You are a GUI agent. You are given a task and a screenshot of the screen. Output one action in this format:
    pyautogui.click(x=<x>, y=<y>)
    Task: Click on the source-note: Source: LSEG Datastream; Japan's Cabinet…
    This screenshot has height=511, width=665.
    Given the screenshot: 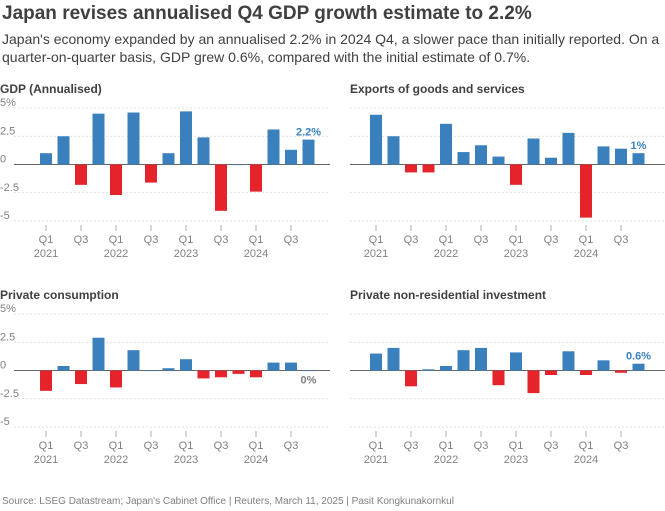 What is the action you would take?
    pyautogui.click(x=228, y=501)
    